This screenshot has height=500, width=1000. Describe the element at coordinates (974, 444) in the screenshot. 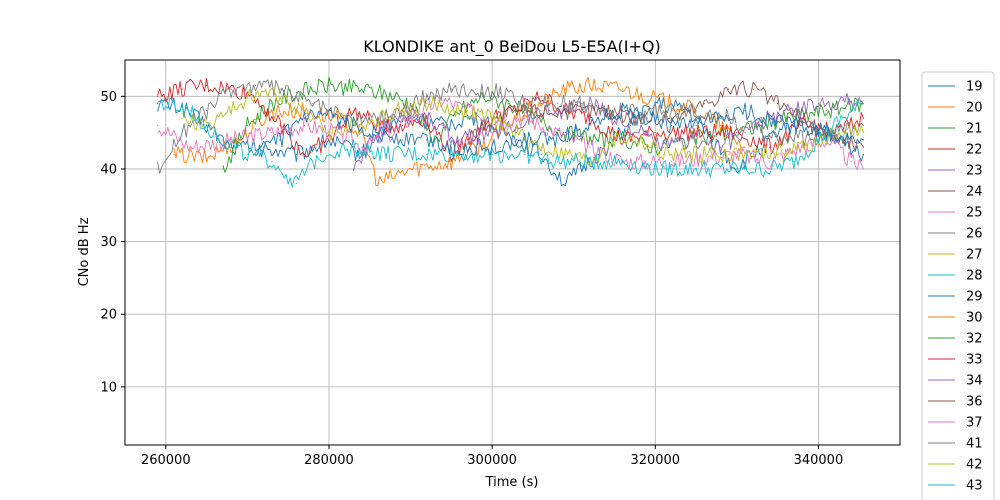

I see `legend-label: 41` at that location.